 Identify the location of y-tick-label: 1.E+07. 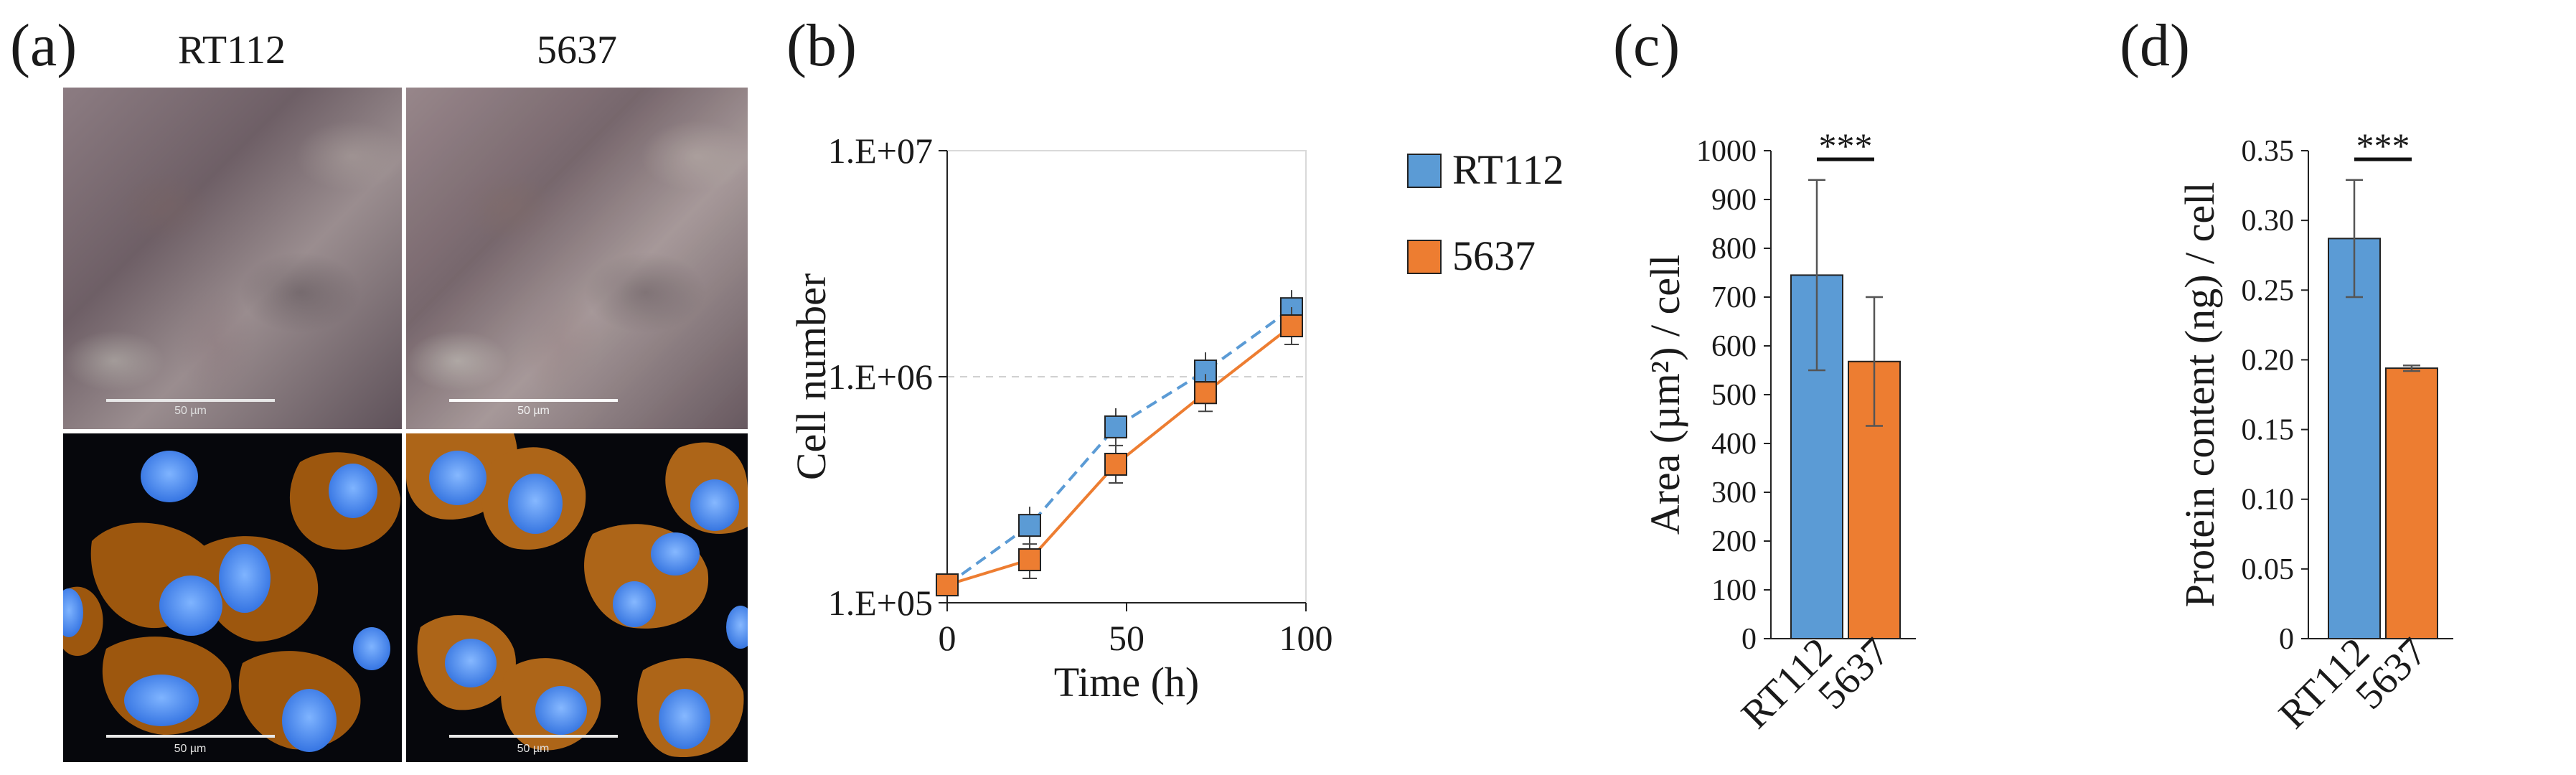
(880, 151).